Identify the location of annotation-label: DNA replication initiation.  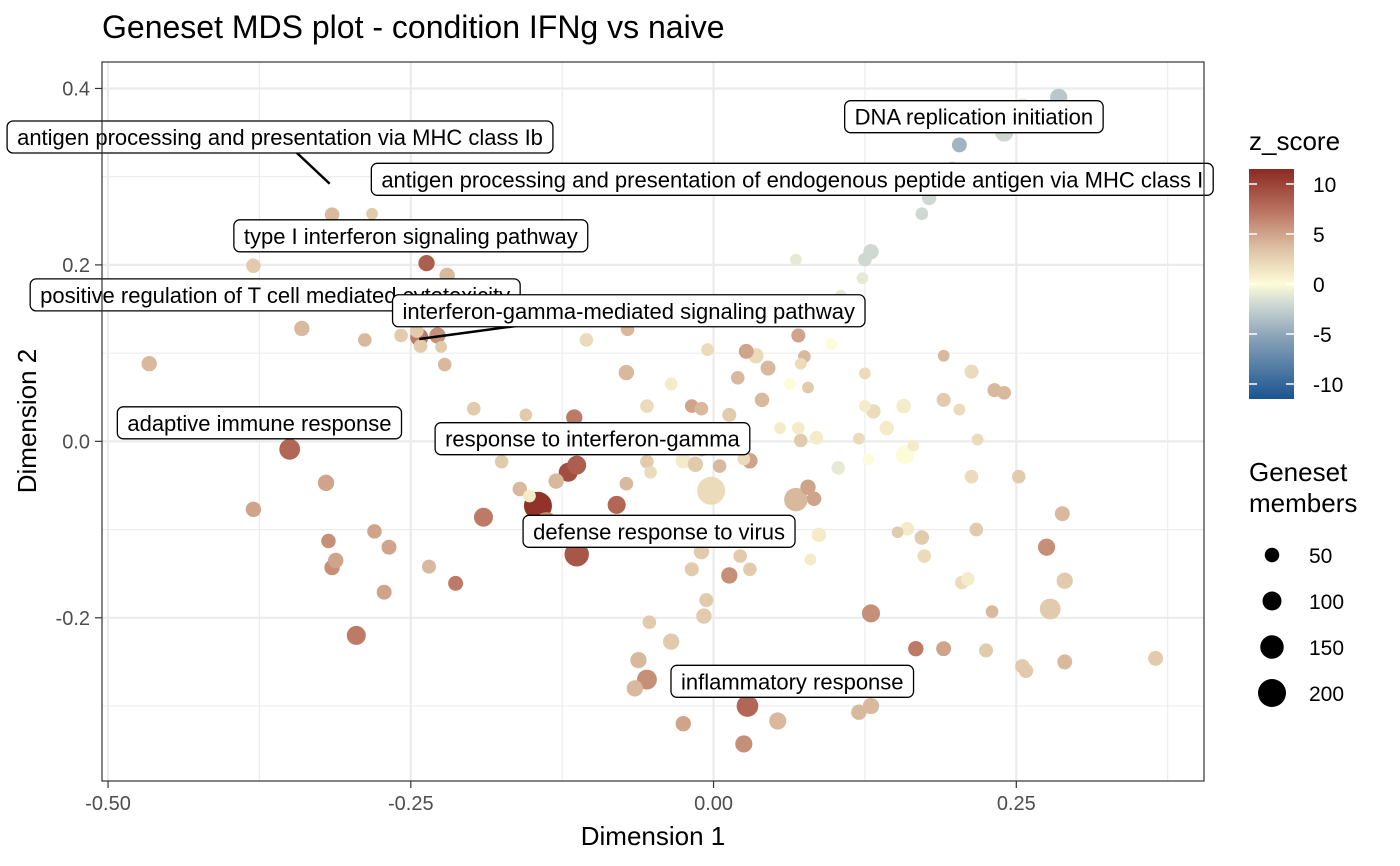
(974, 117).